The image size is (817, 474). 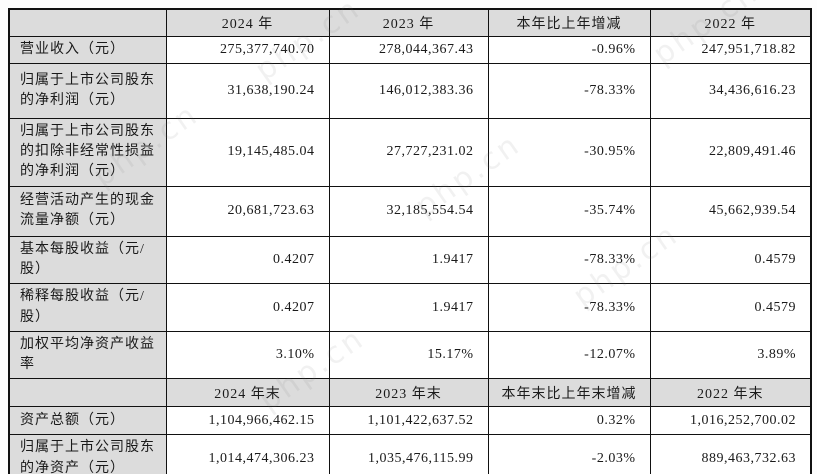 What do you see at coordinates (730, 49) in the screenshot?
I see `cell-value: 247,951,718.82` at bounding box center [730, 49].